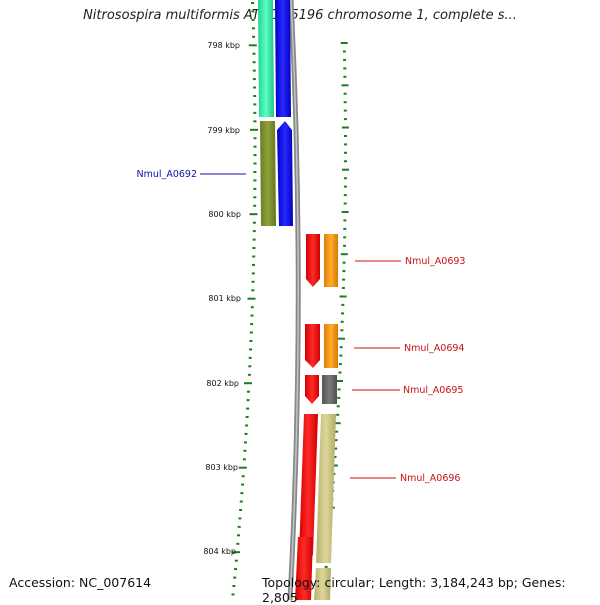  I want to click on cog-feature-teal, so click(266, 58).